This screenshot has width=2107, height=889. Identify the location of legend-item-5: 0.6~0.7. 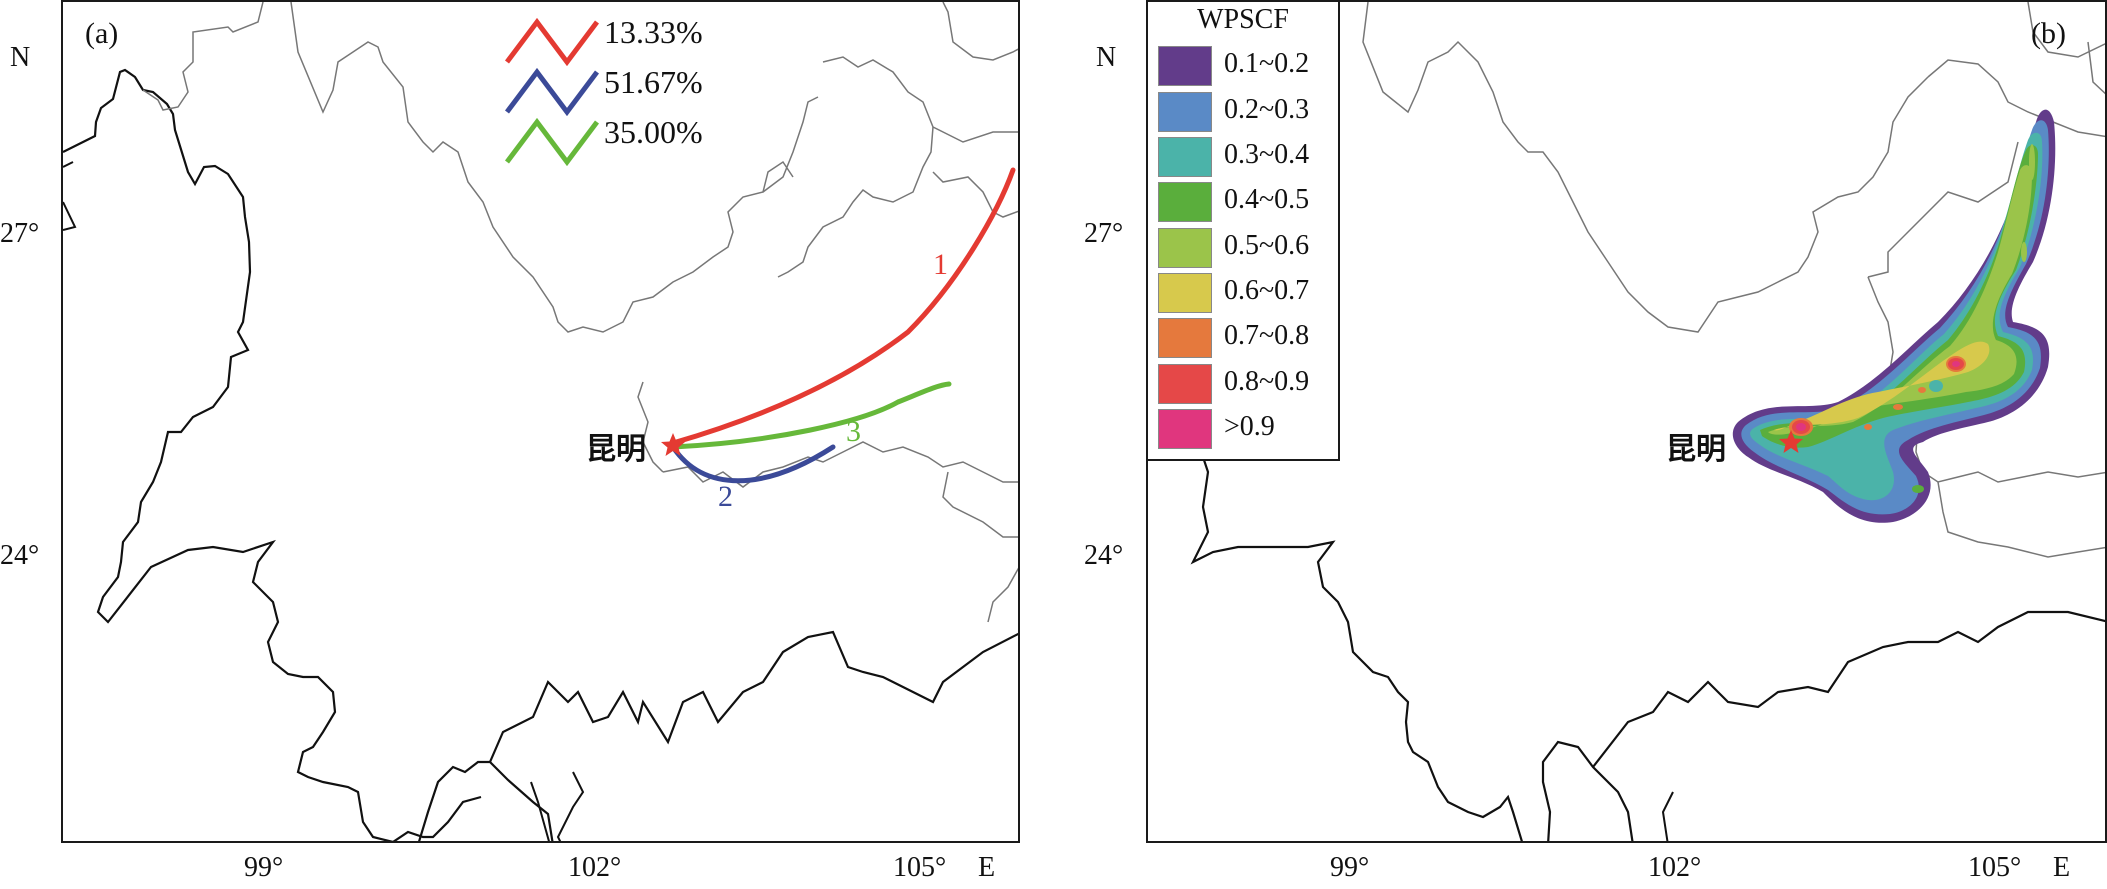
(1258, 295).